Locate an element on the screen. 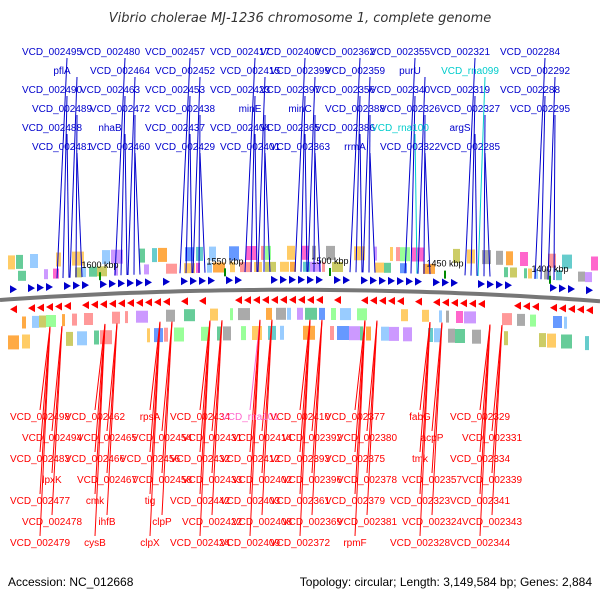 The width and height of the screenshot is (600, 600). gene-label: nhaB is located at coordinates (110, 128).